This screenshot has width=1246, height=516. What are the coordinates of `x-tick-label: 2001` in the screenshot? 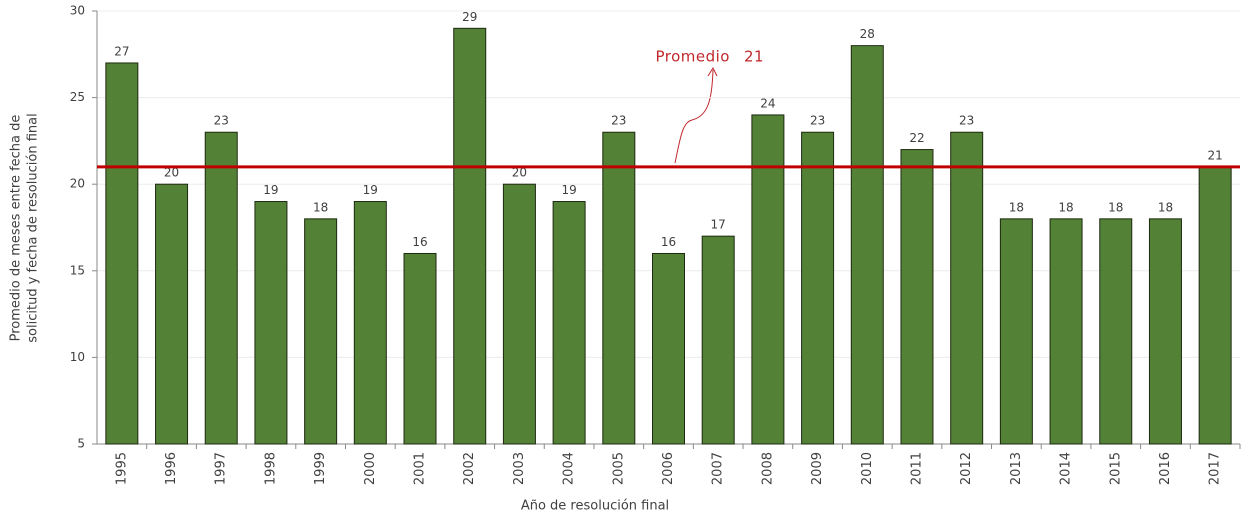 It's located at (420, 468).